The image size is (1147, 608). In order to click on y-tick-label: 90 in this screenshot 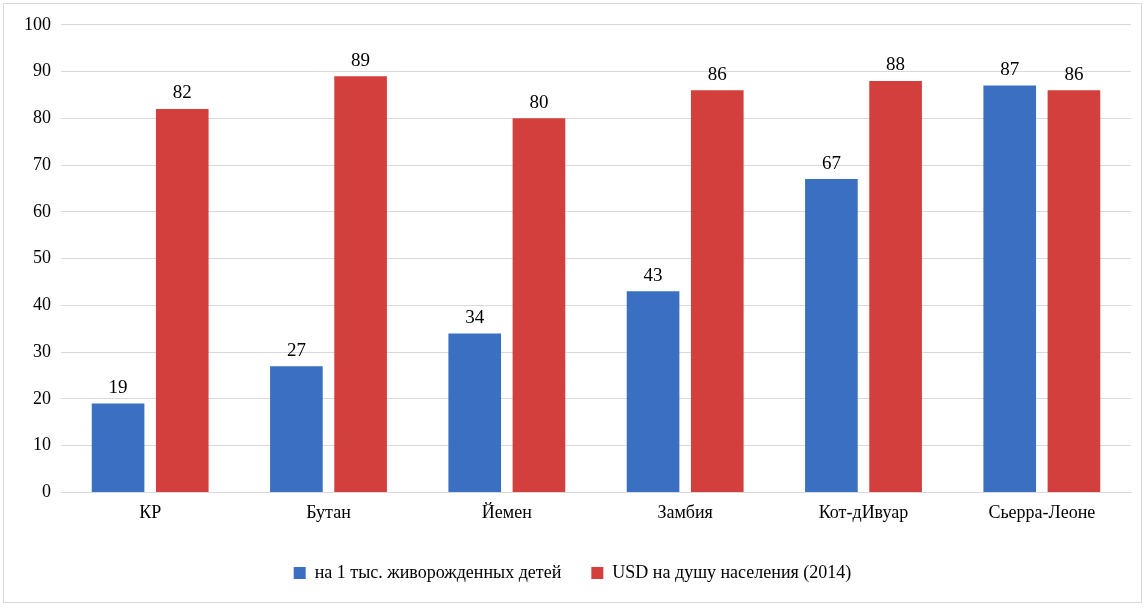, I will do `click(42, 70)`.